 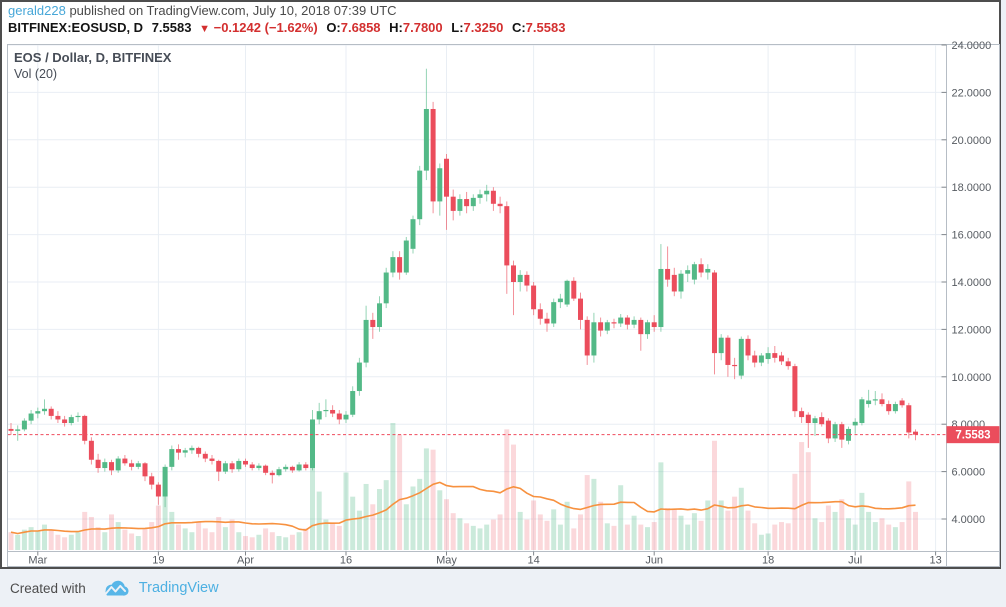 What do you see at coordinates (76, 27) in the screenshot?
I see `symbol-label: BITFINEX:EOSUSD, D` at bounding box center [76, 27].